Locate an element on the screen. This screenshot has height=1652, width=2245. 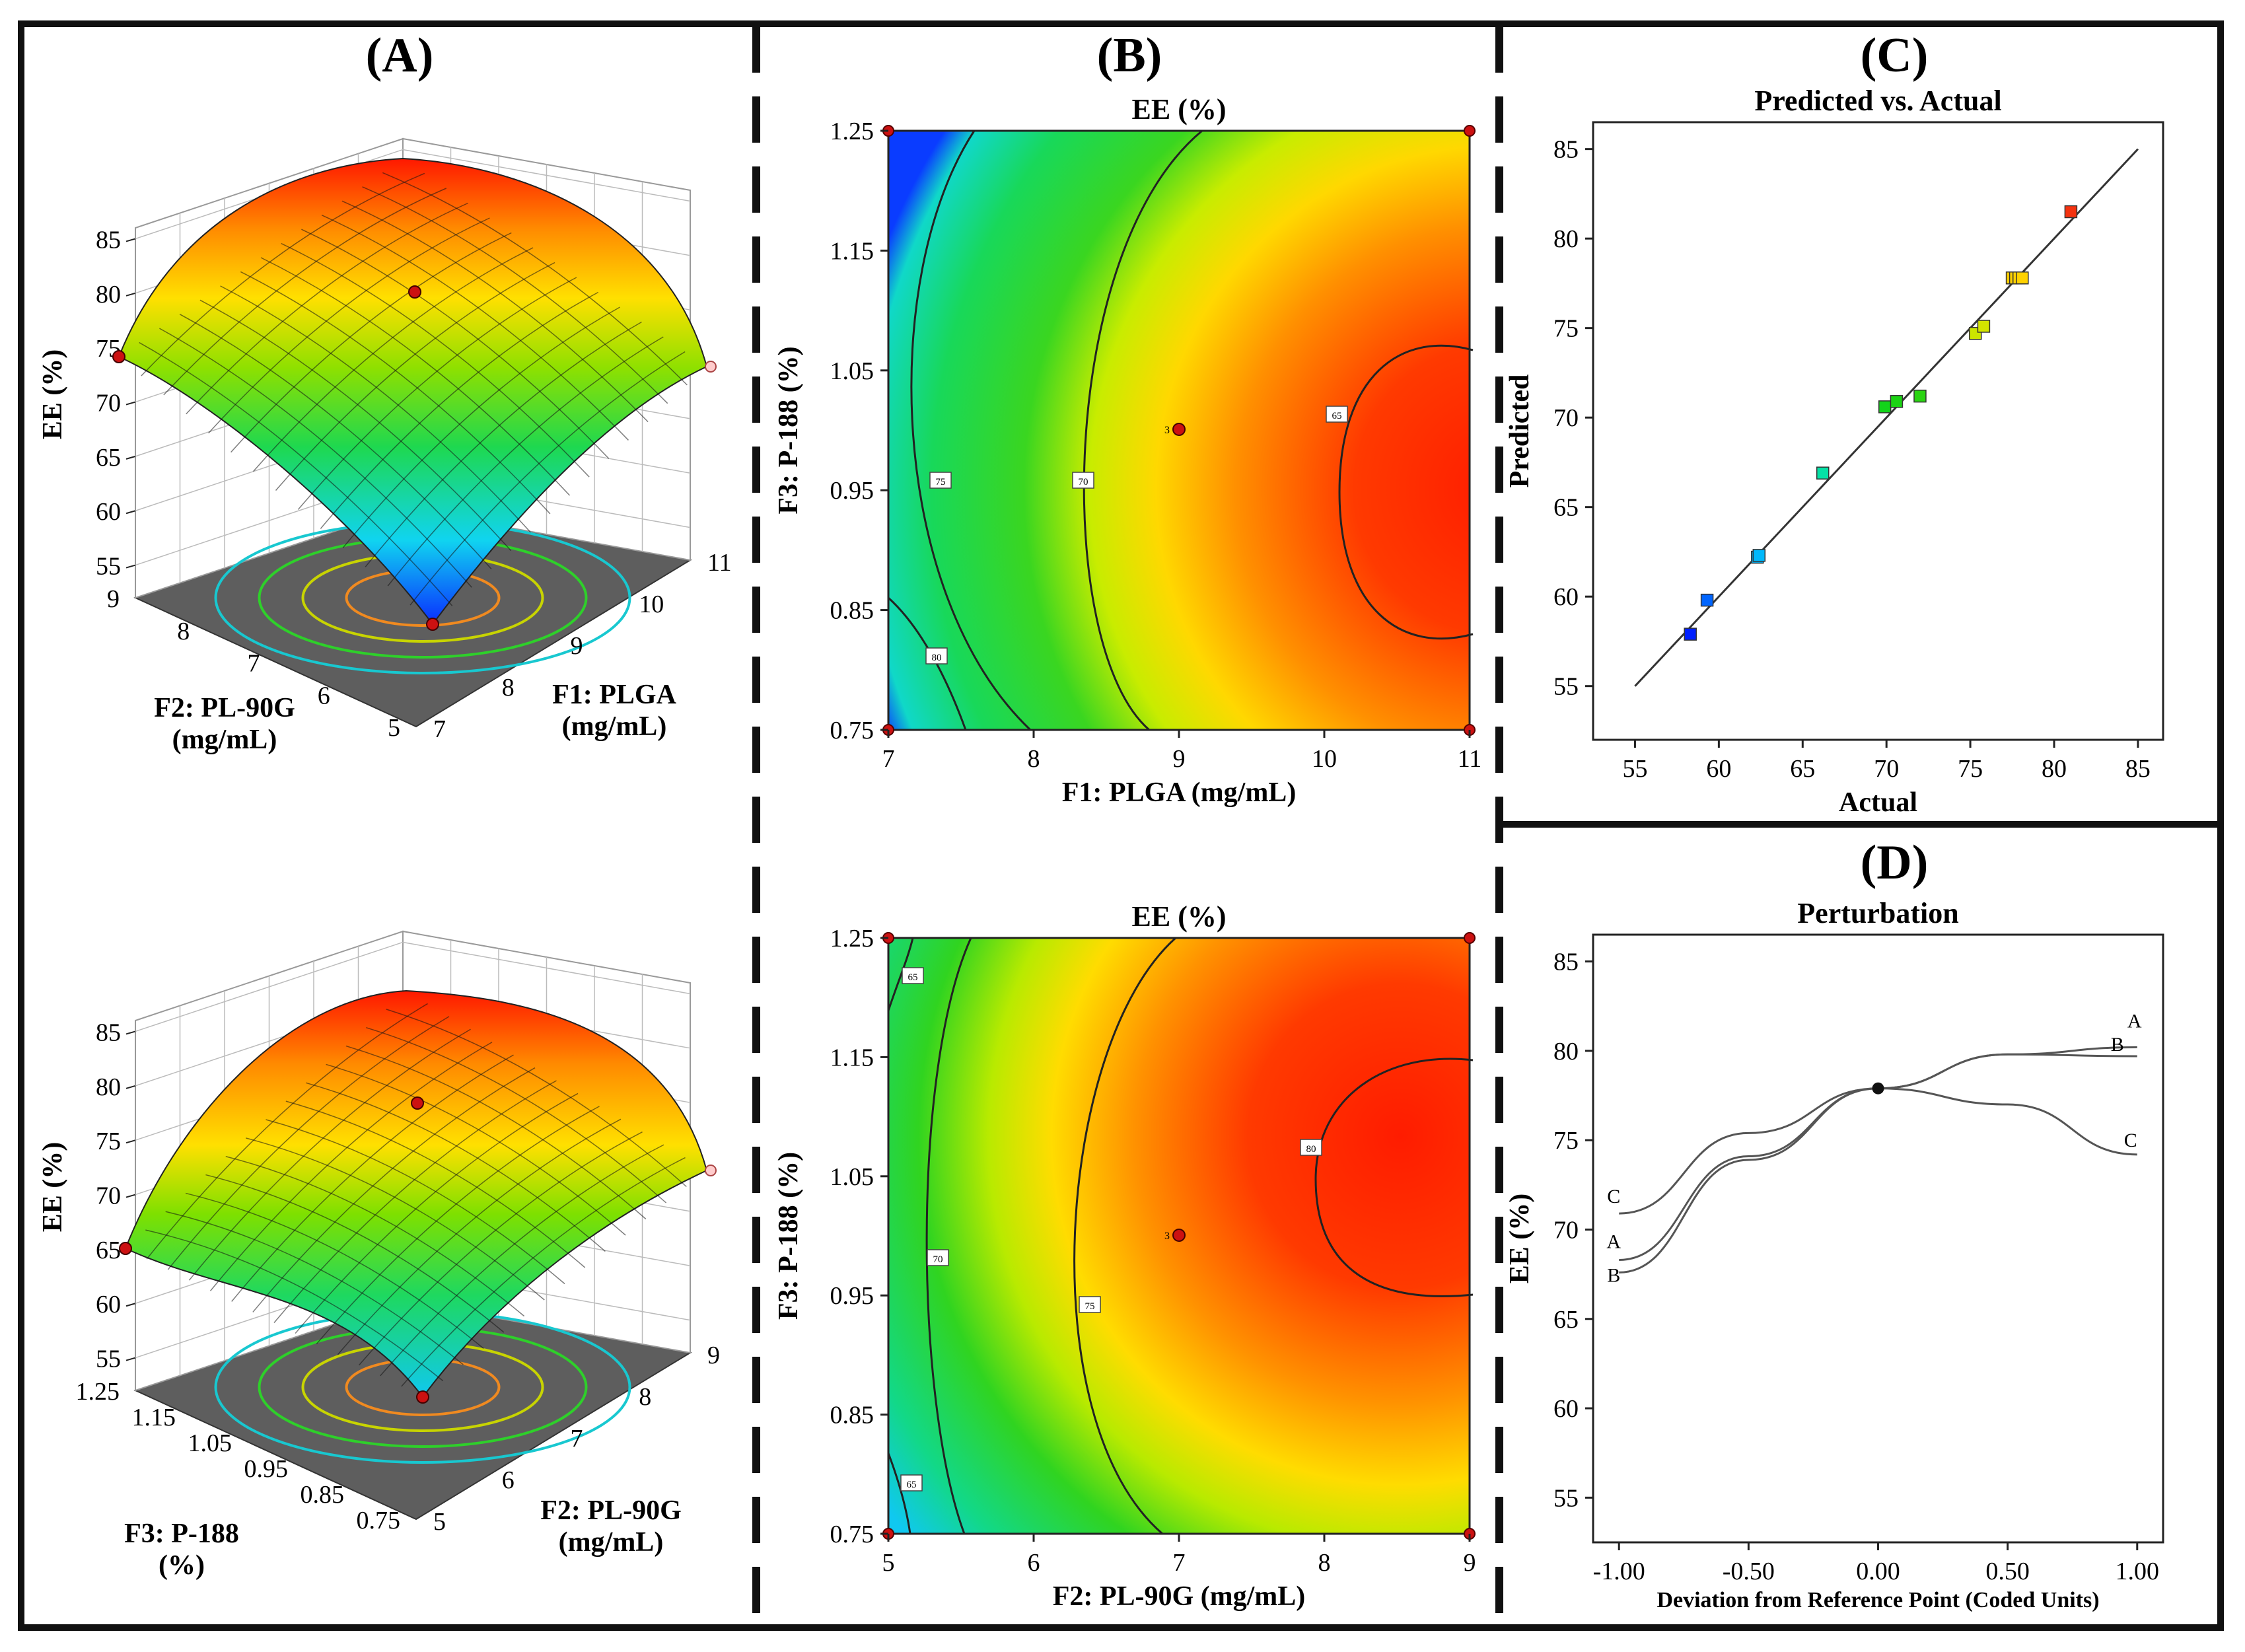
contour-label: 80 is located at coordinates (1311, 1147).